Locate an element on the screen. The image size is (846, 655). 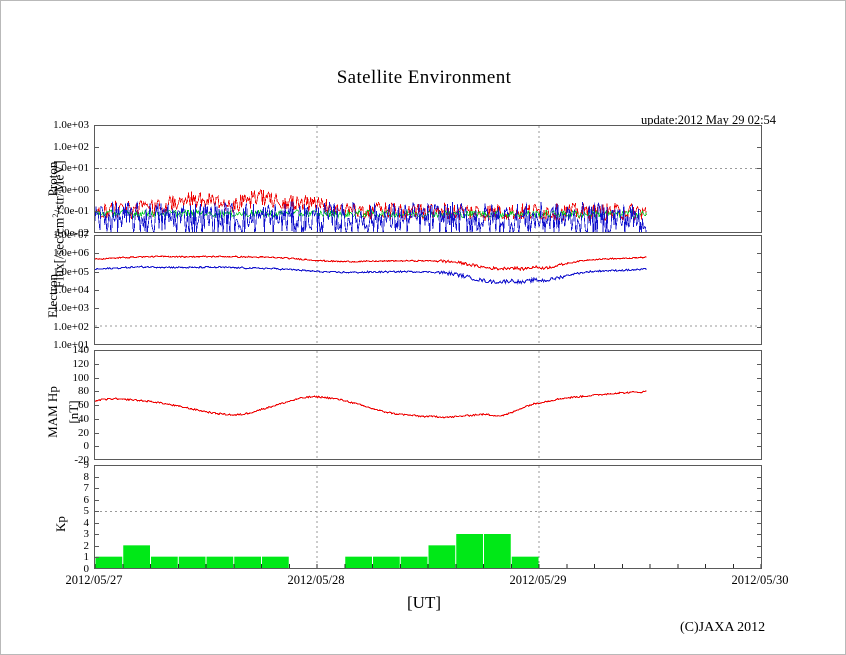
y-tick-label: 3 is located at coordinates (86, 534).